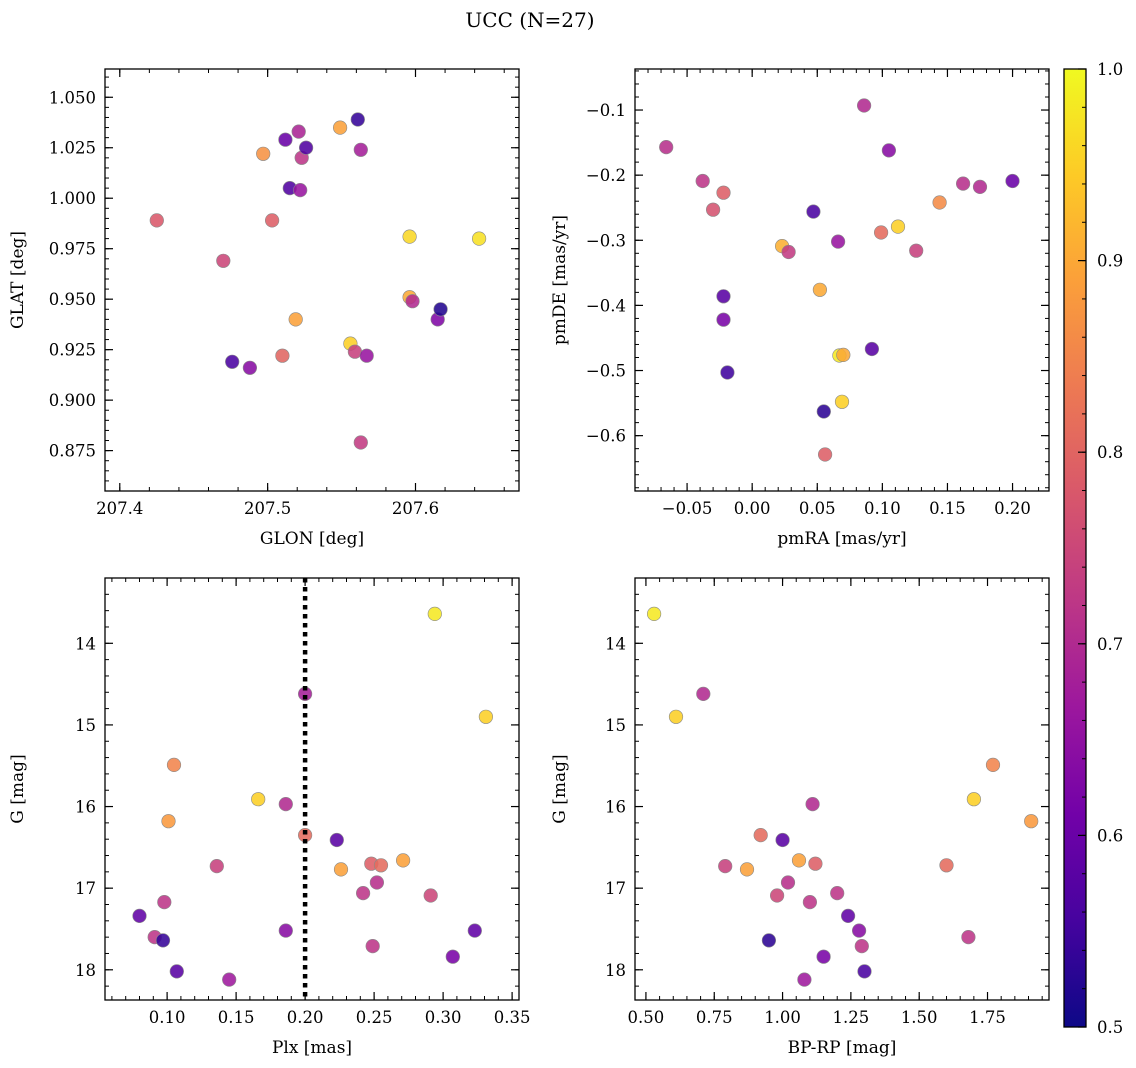  I want to click on y-tick-label: 0.900, so click(72, 400).